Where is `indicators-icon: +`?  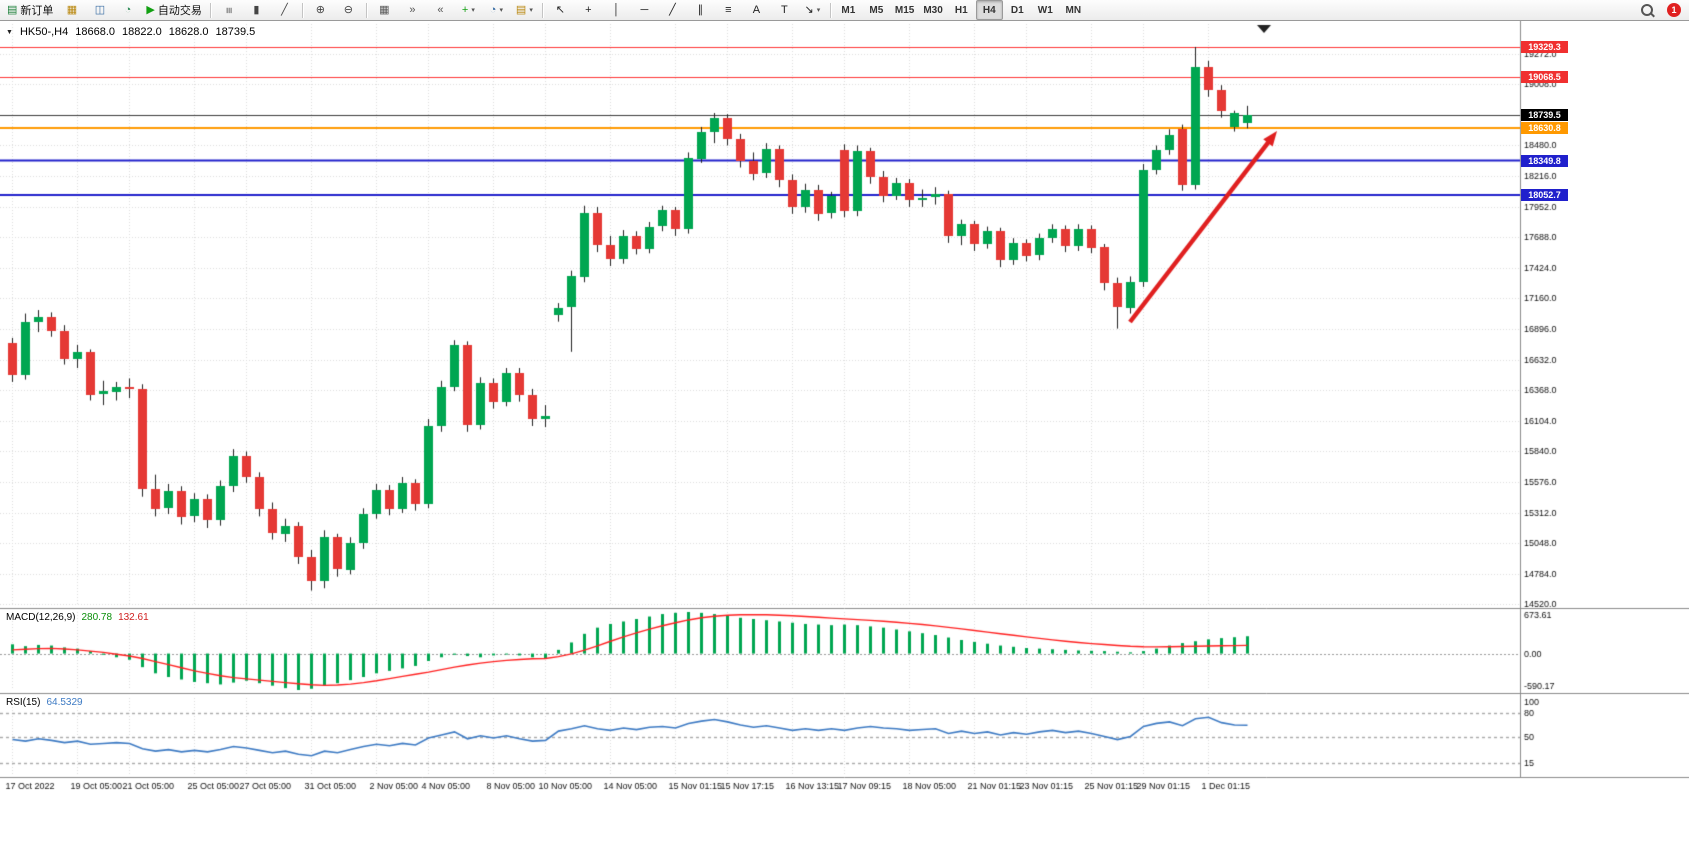 indicators-icon: + is located at coordinates (465, 9).